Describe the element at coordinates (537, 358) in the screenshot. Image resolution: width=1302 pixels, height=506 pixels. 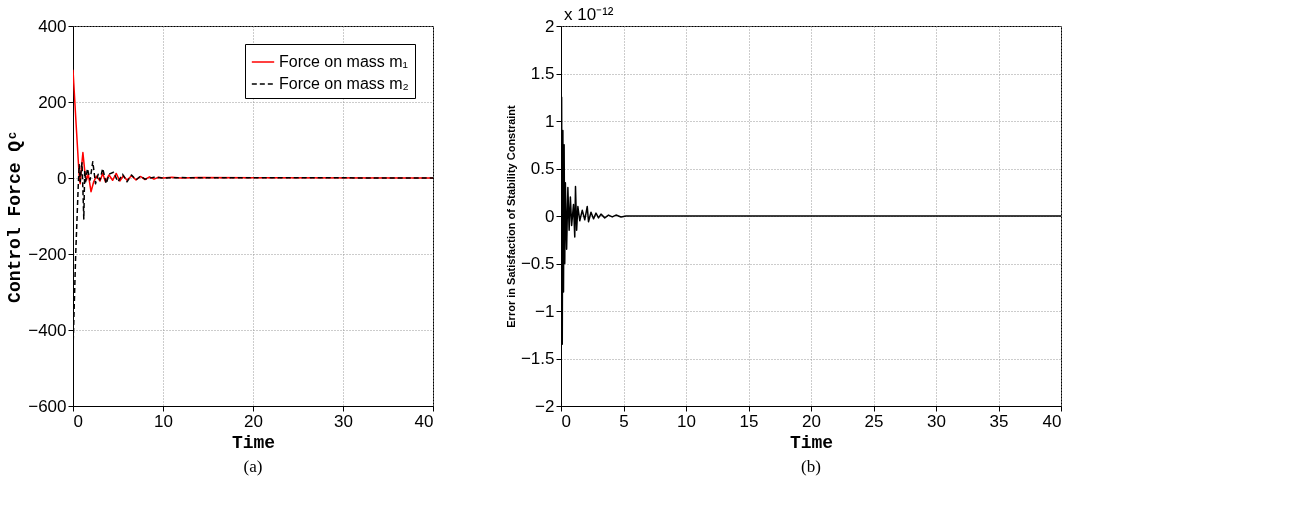
I see `y-tick-label: −1.5` at that location.